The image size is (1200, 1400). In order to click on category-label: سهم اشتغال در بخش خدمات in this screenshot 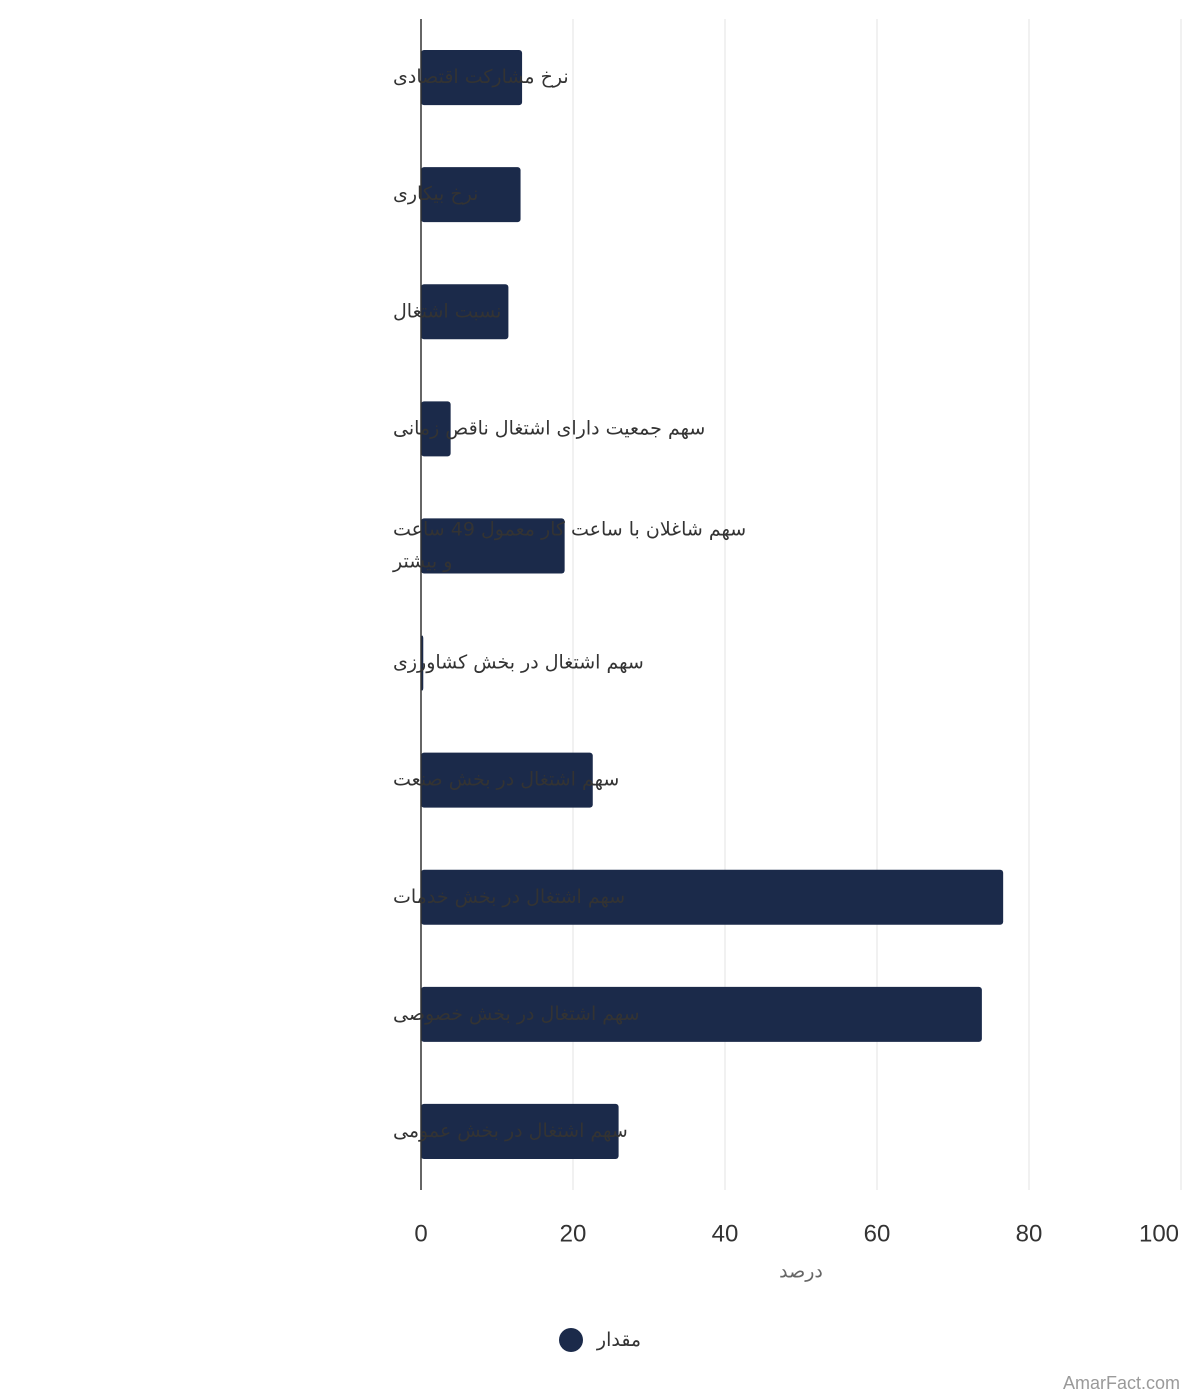, I will do `click(509, 897)`.